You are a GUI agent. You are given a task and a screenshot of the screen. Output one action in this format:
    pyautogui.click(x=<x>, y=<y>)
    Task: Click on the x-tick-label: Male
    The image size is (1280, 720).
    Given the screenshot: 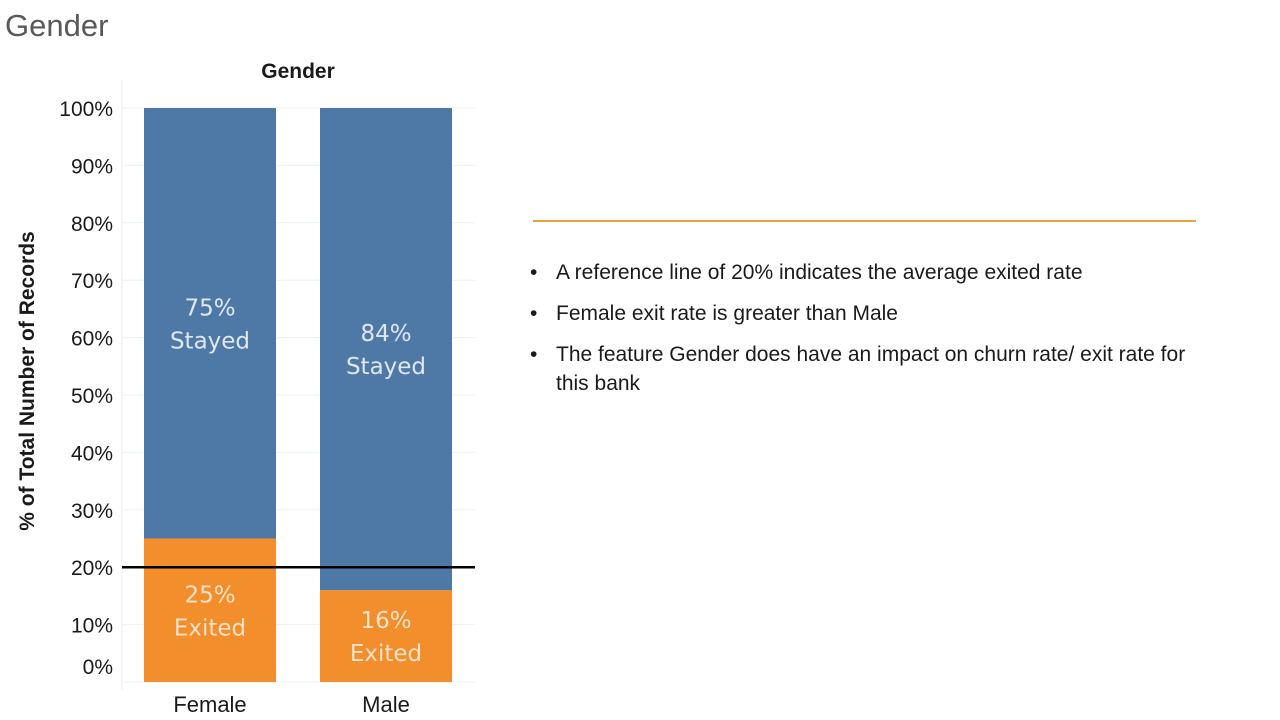 What is the action you would take?
    pyautogui.click(x=386, y=704)
    